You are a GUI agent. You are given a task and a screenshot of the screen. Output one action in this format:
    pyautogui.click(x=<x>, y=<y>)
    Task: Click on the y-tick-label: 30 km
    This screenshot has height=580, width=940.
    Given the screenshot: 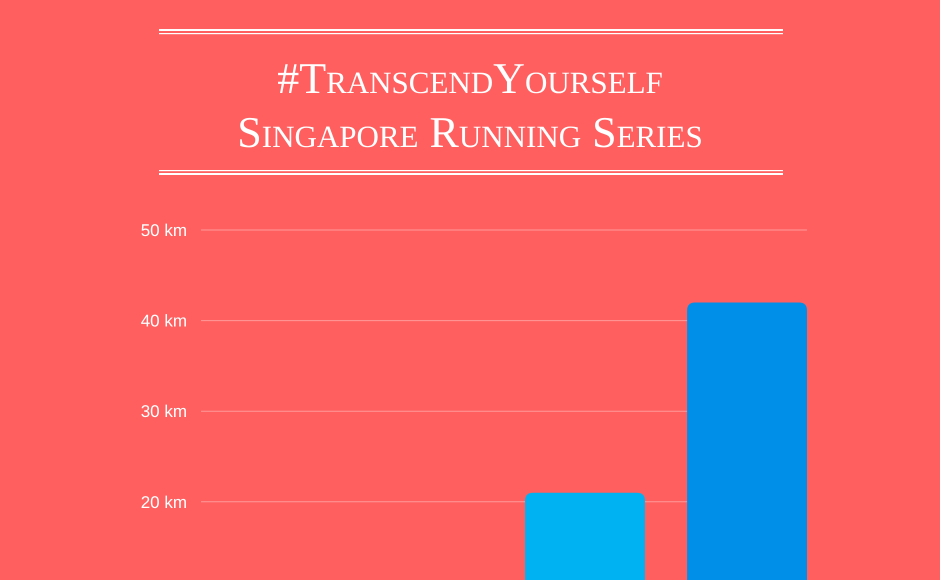 What is the action you would take?
    pyautogui.click(x=163, y=412)
    